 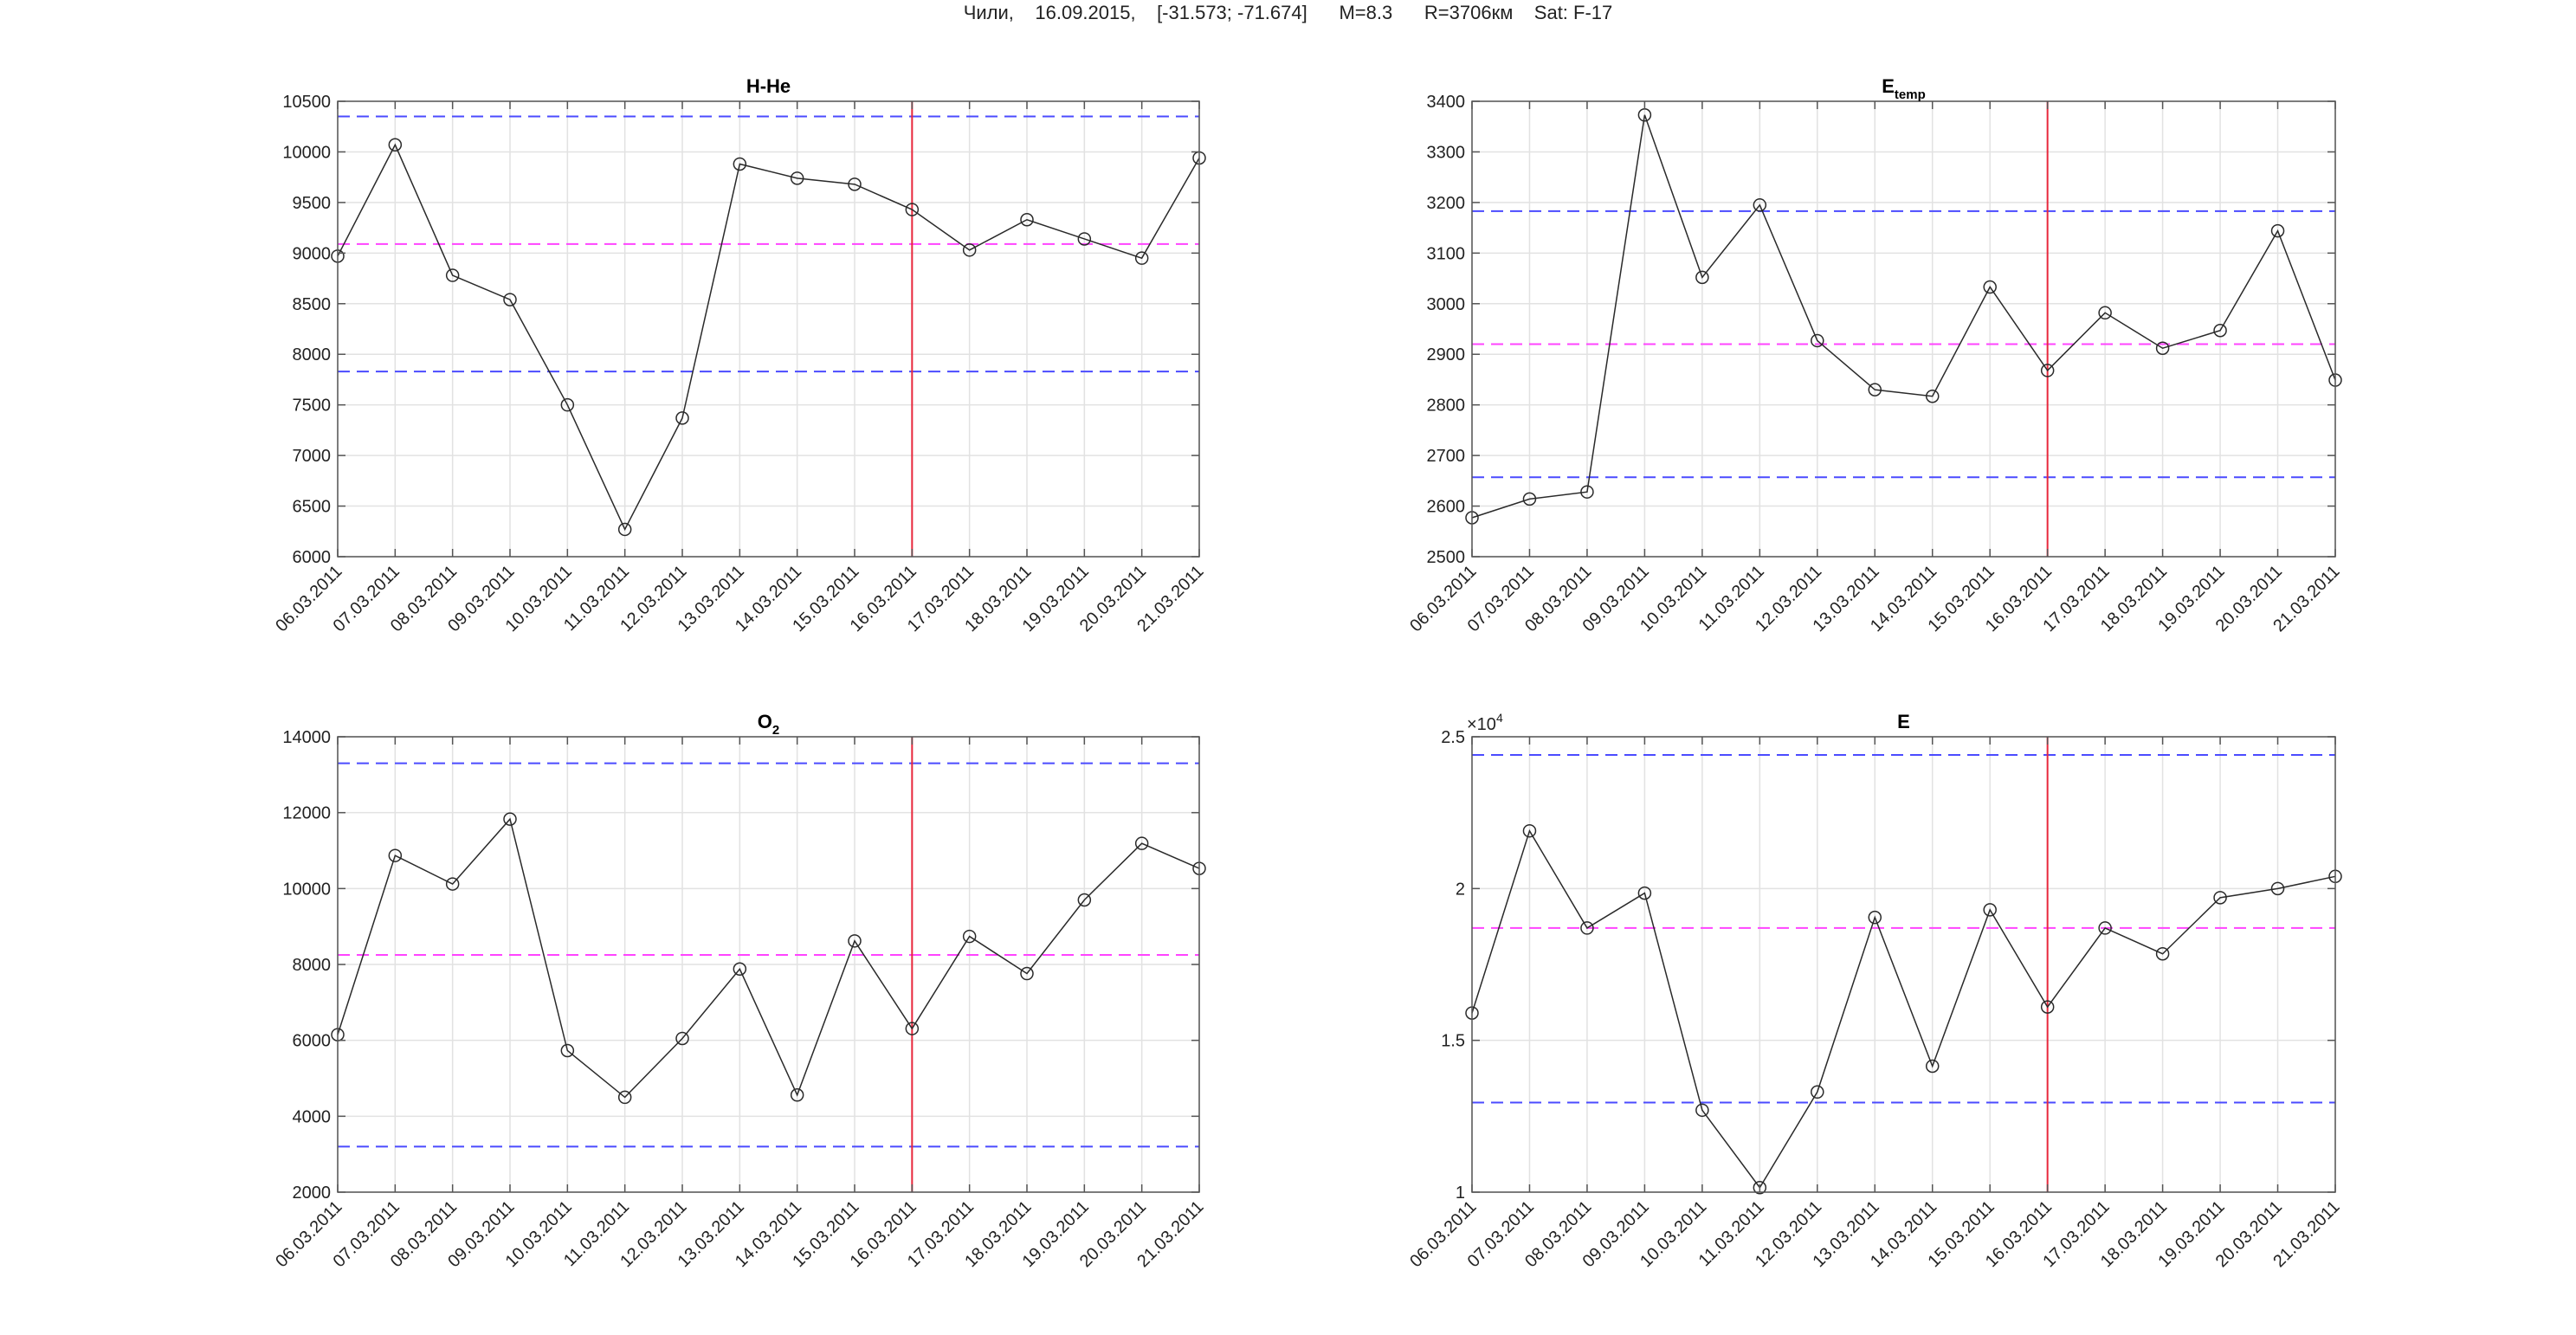 I want to click on chart-title: O2, so click(x=768, y=724).